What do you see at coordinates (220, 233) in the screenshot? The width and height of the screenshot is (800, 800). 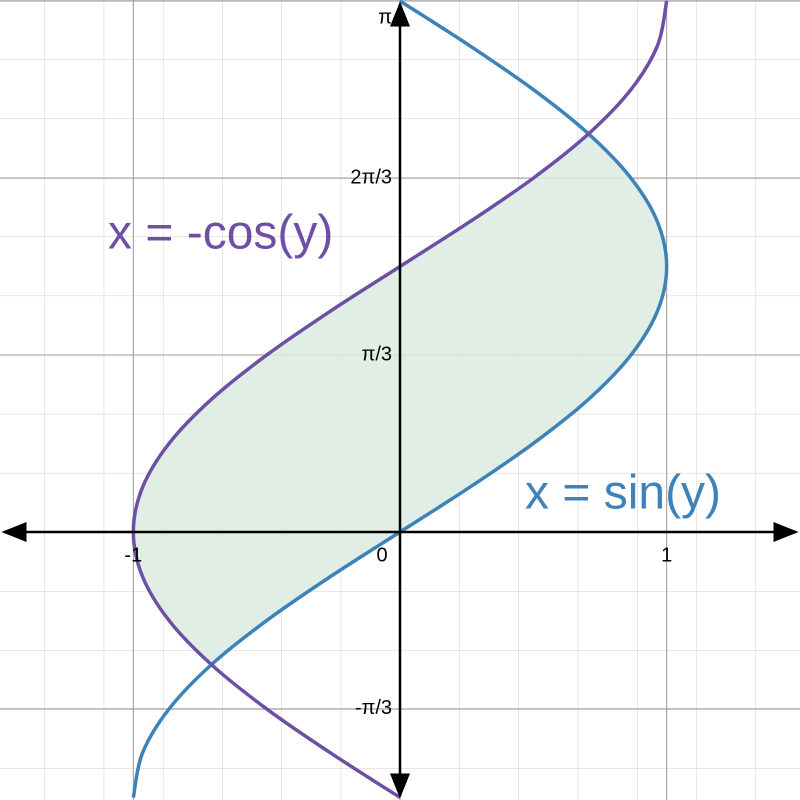 I see `curve-label: x = -cos(y)` at bounding box center [220, 233].